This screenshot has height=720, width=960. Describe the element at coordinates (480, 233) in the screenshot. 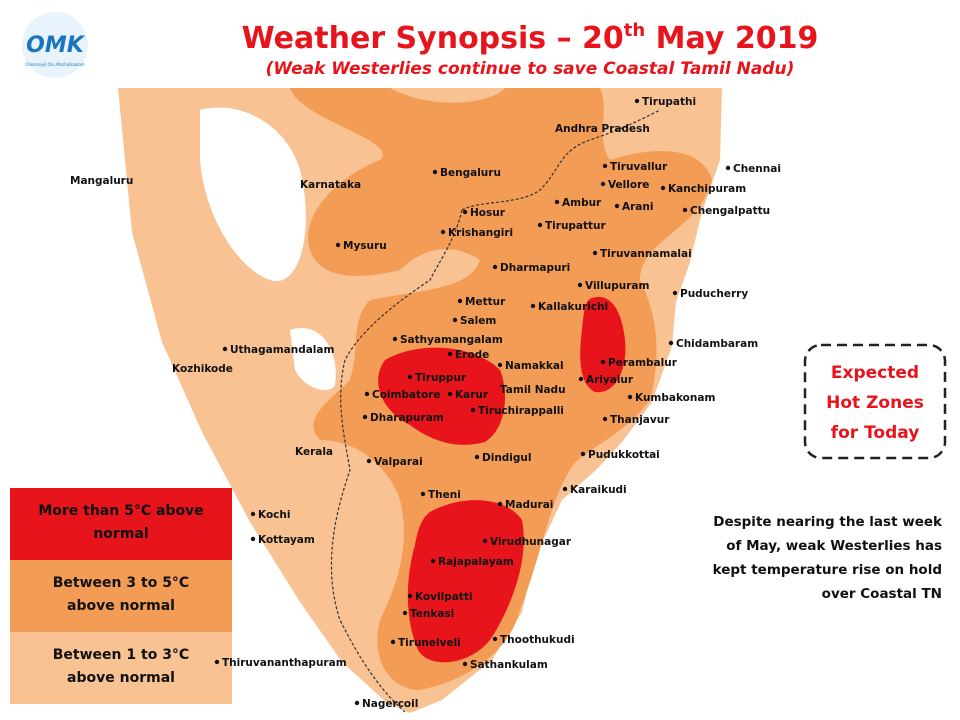

I see `place-label: Krishangiri` at that location.